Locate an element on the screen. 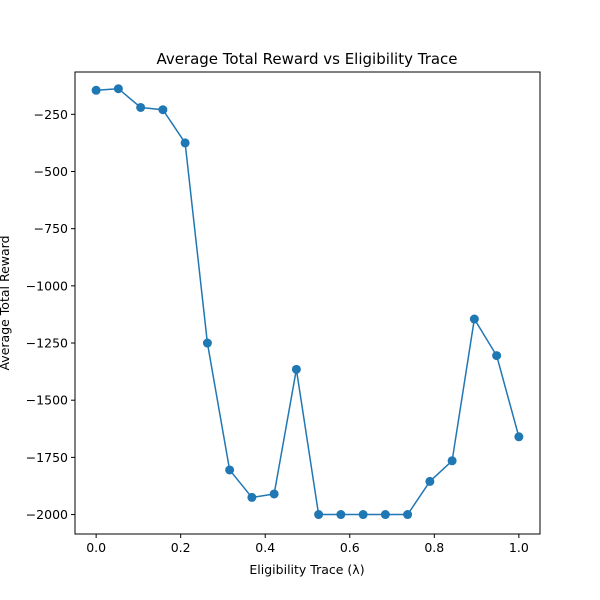  y-tick-label: −2000 is located at coordinates (47, 514).